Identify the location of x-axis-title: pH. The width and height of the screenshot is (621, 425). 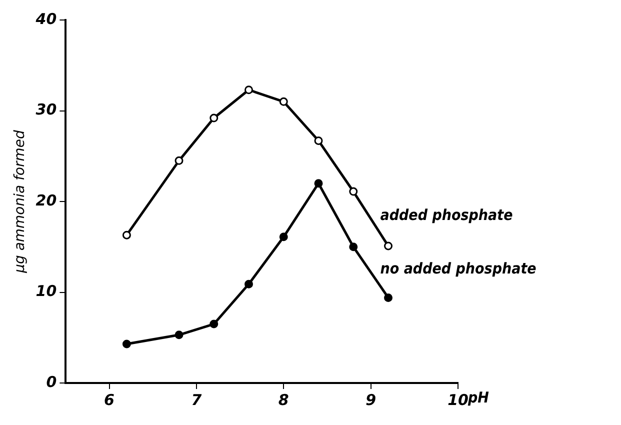
(478, 397).